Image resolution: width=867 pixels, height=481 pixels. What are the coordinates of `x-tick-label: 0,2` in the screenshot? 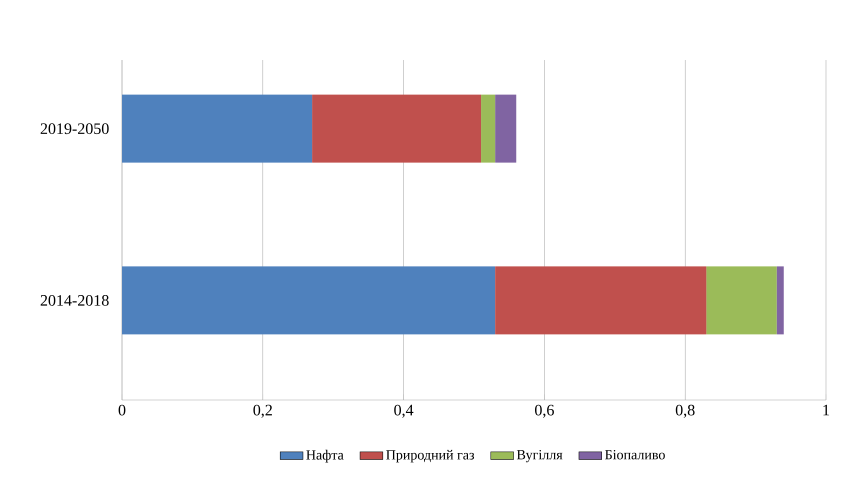 It's located at (262, 411).